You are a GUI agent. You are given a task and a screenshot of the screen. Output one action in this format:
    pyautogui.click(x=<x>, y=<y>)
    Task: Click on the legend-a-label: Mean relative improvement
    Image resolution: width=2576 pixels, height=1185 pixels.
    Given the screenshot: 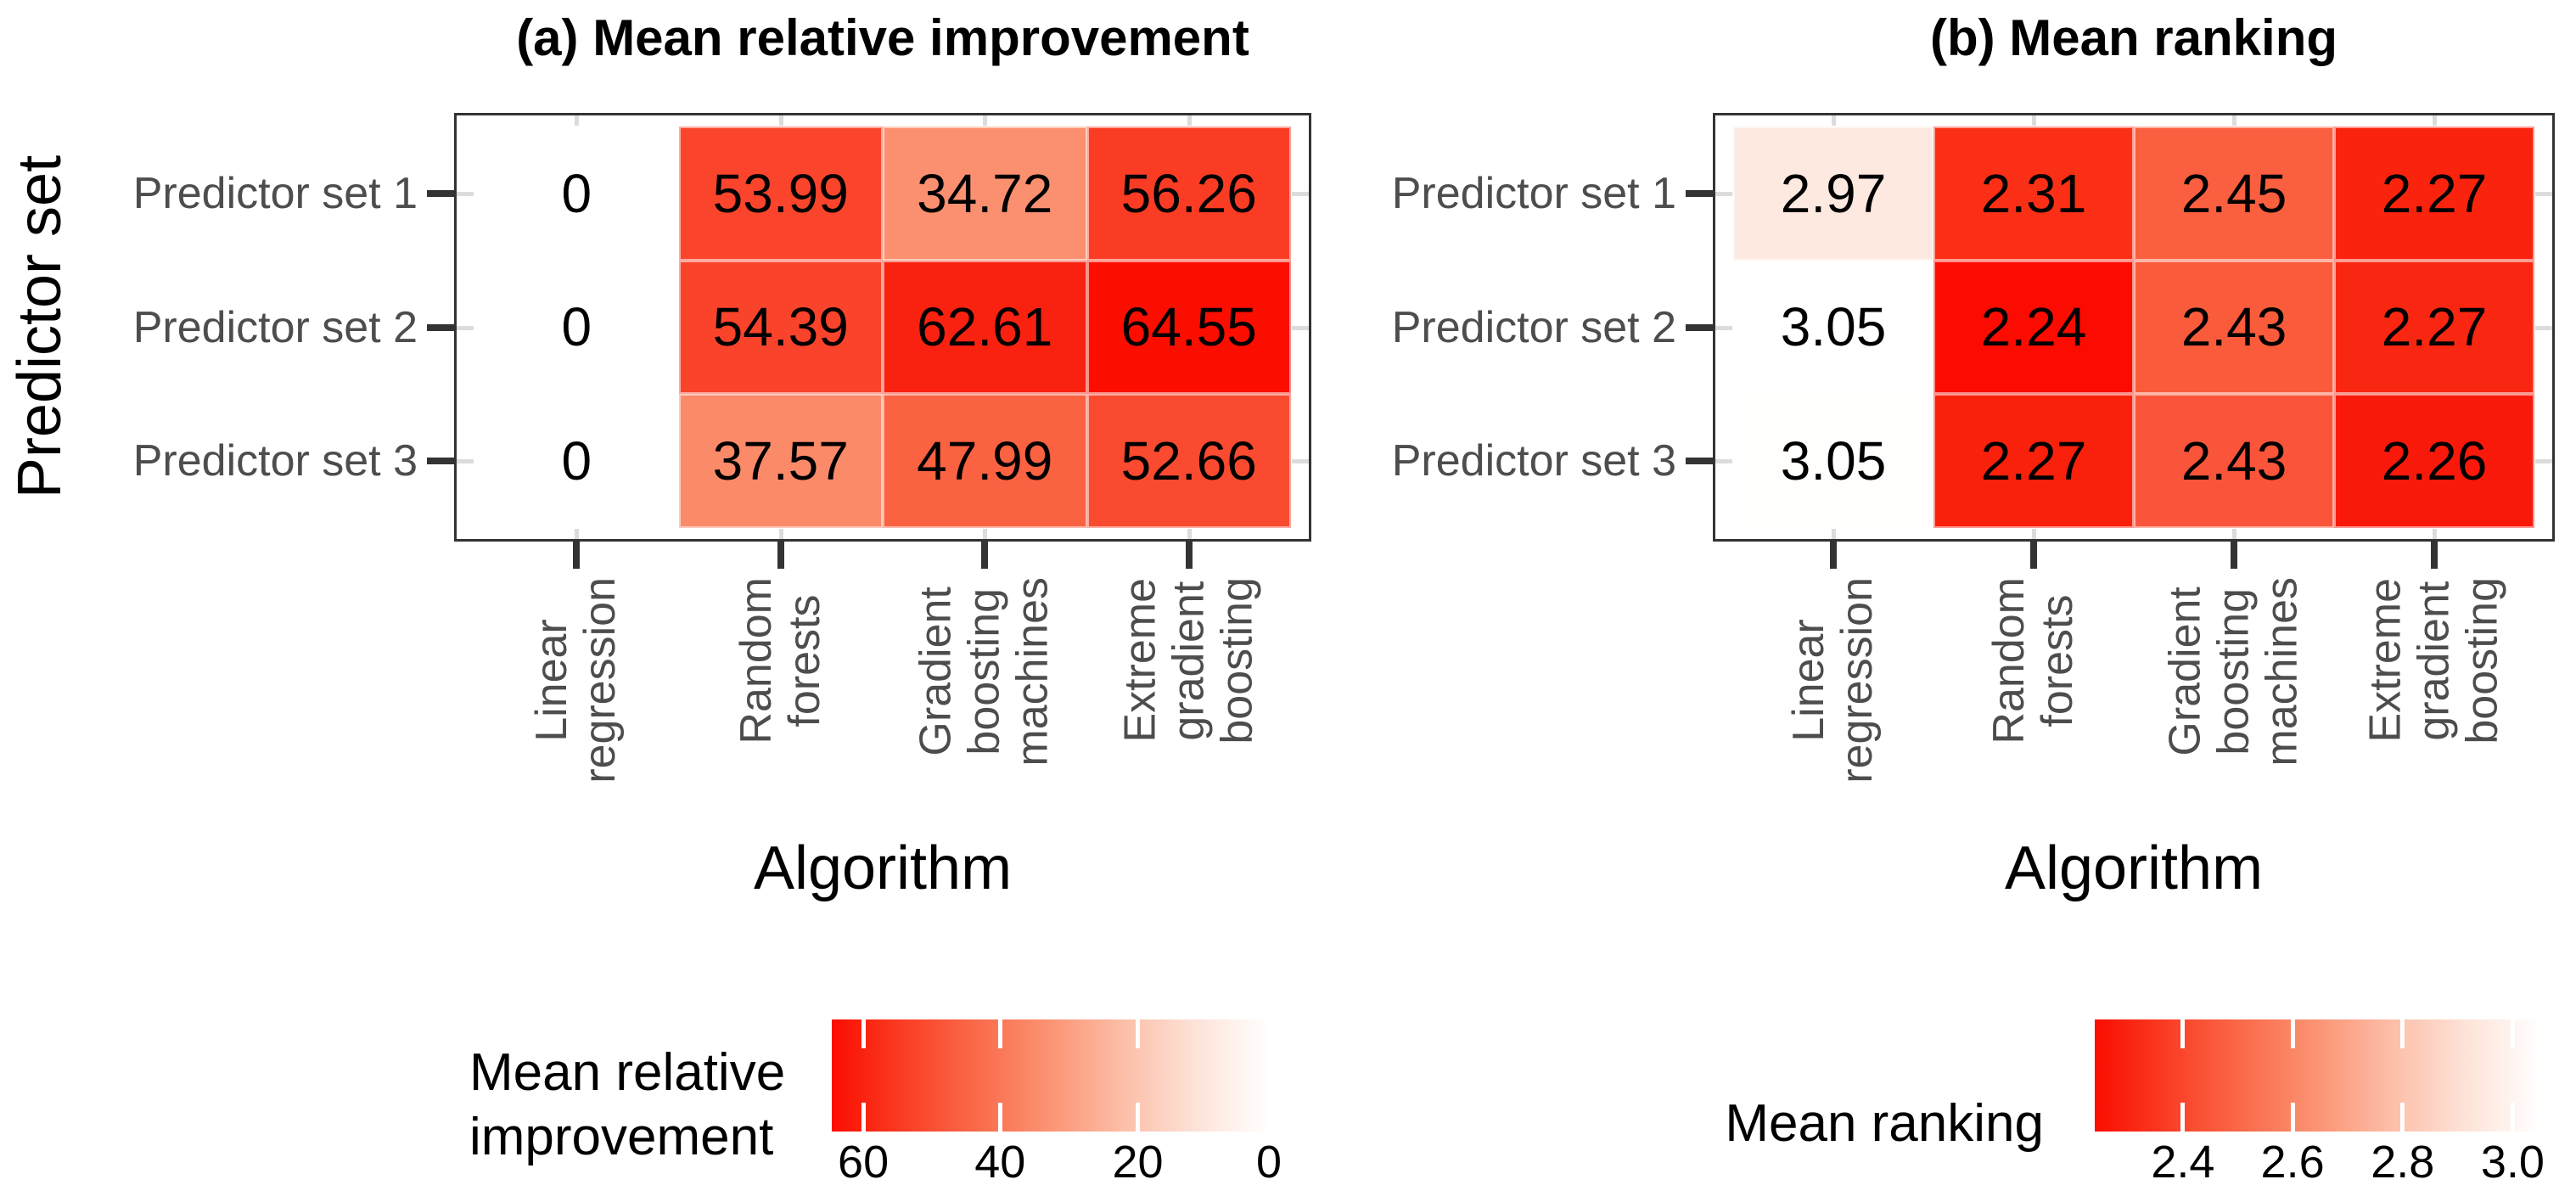 What is the action you would take?
    pyautogui.click(x=627, y=1105)
    